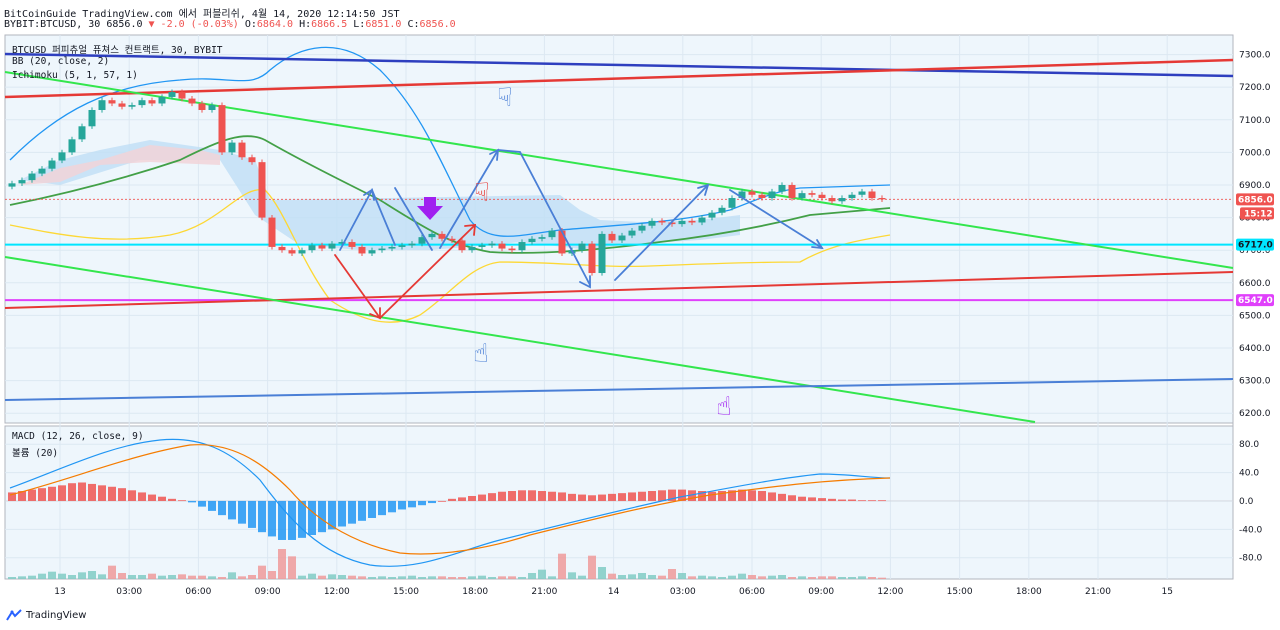 The width and height of the screenshot is (1280, 630). I want to click on hand-icons: ☟ ☟ ☝ ☝, so click(574, 252).